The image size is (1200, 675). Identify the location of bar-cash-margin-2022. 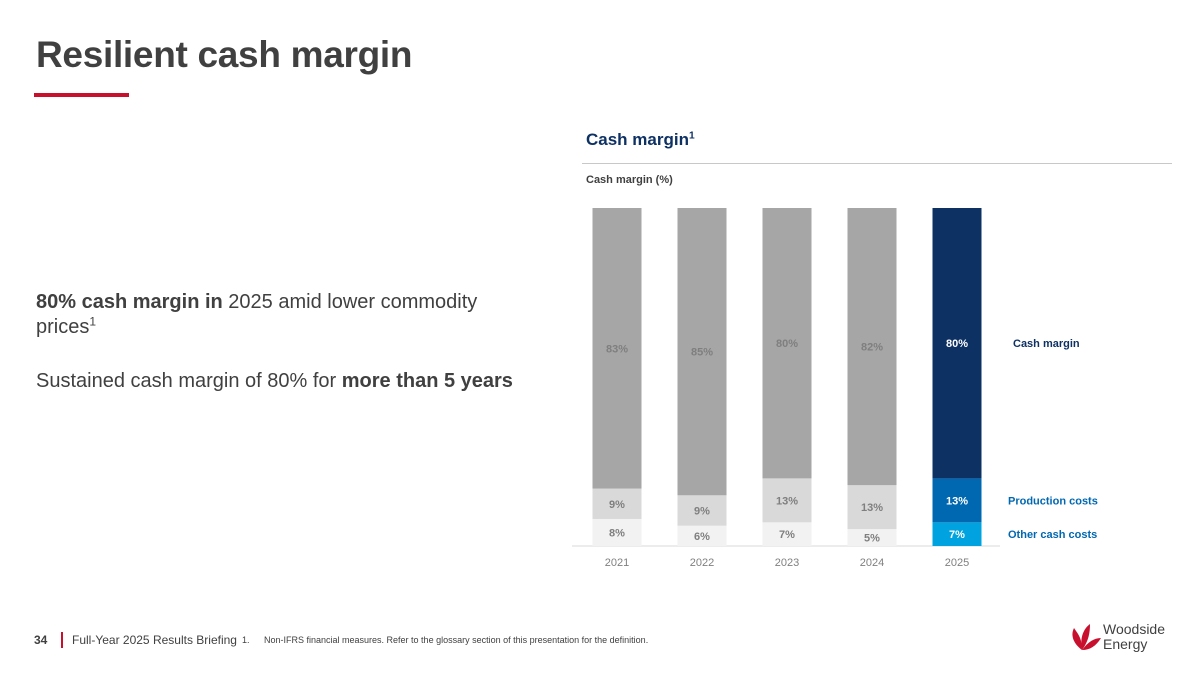
(702, 352).